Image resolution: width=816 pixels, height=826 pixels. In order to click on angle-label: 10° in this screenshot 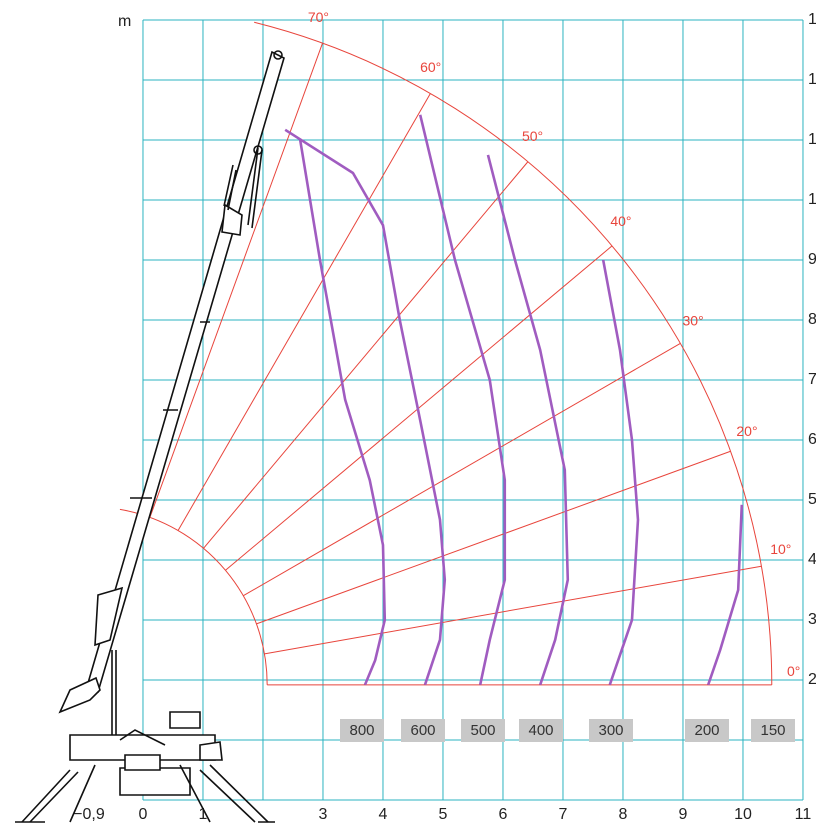, I will do `click(780, 549)`.